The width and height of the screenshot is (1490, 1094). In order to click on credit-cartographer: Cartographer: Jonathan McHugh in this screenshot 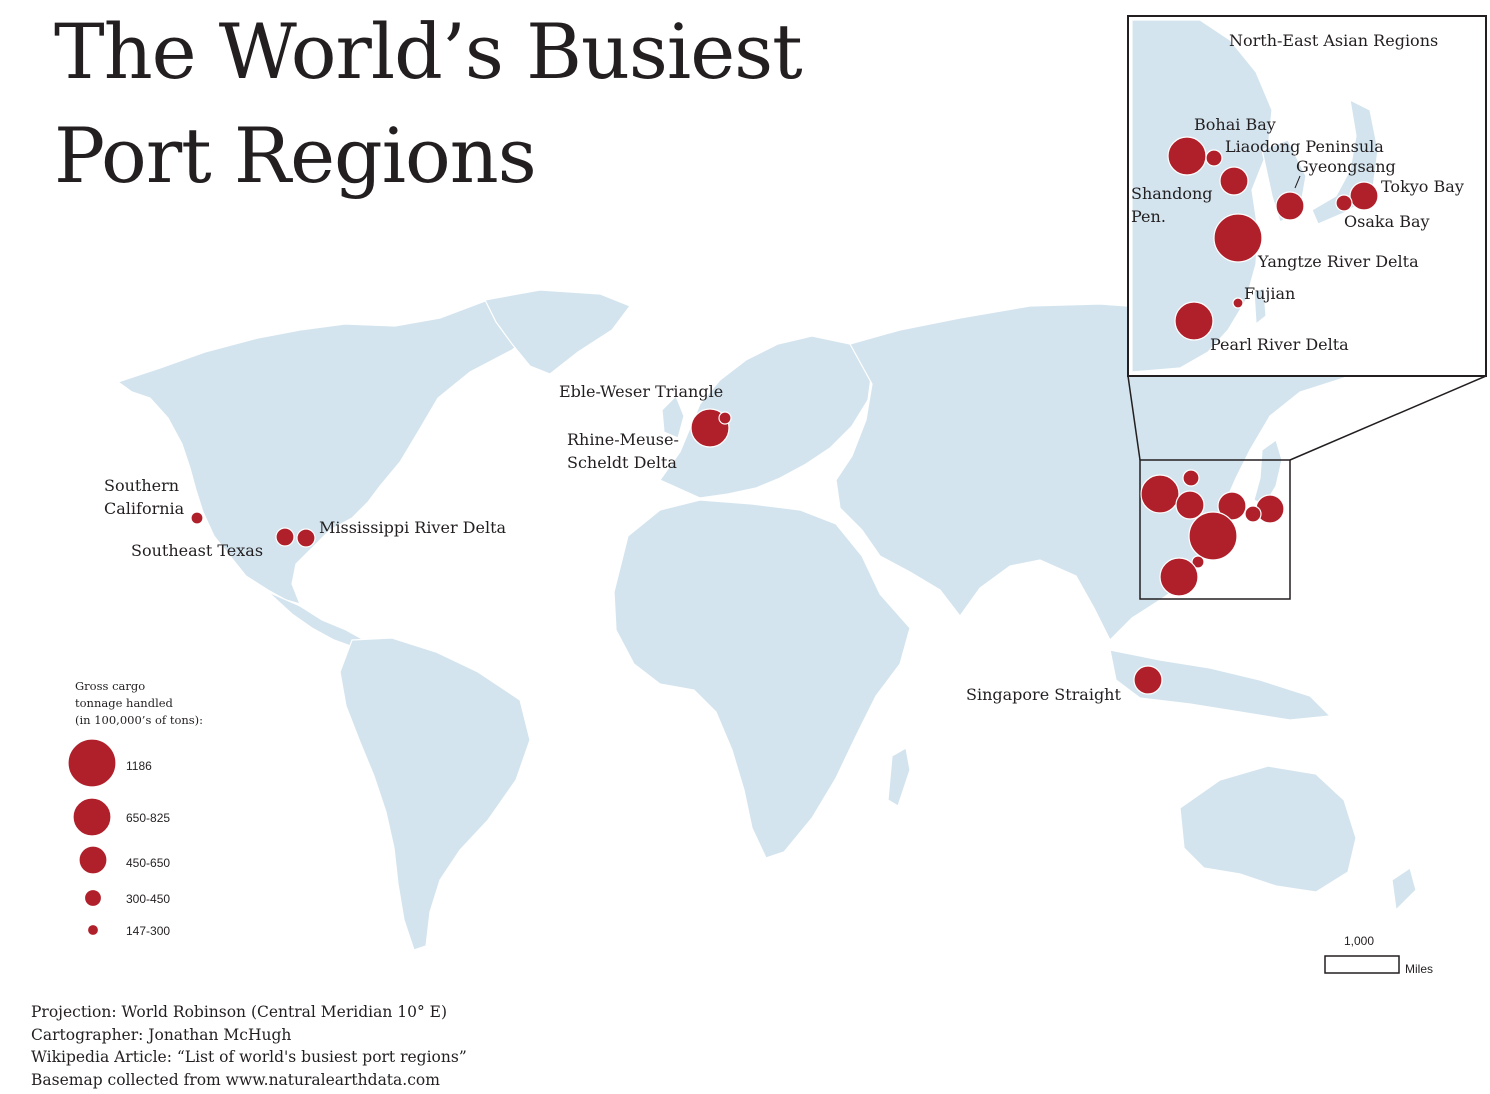, I will do `click(161, 1034)`.